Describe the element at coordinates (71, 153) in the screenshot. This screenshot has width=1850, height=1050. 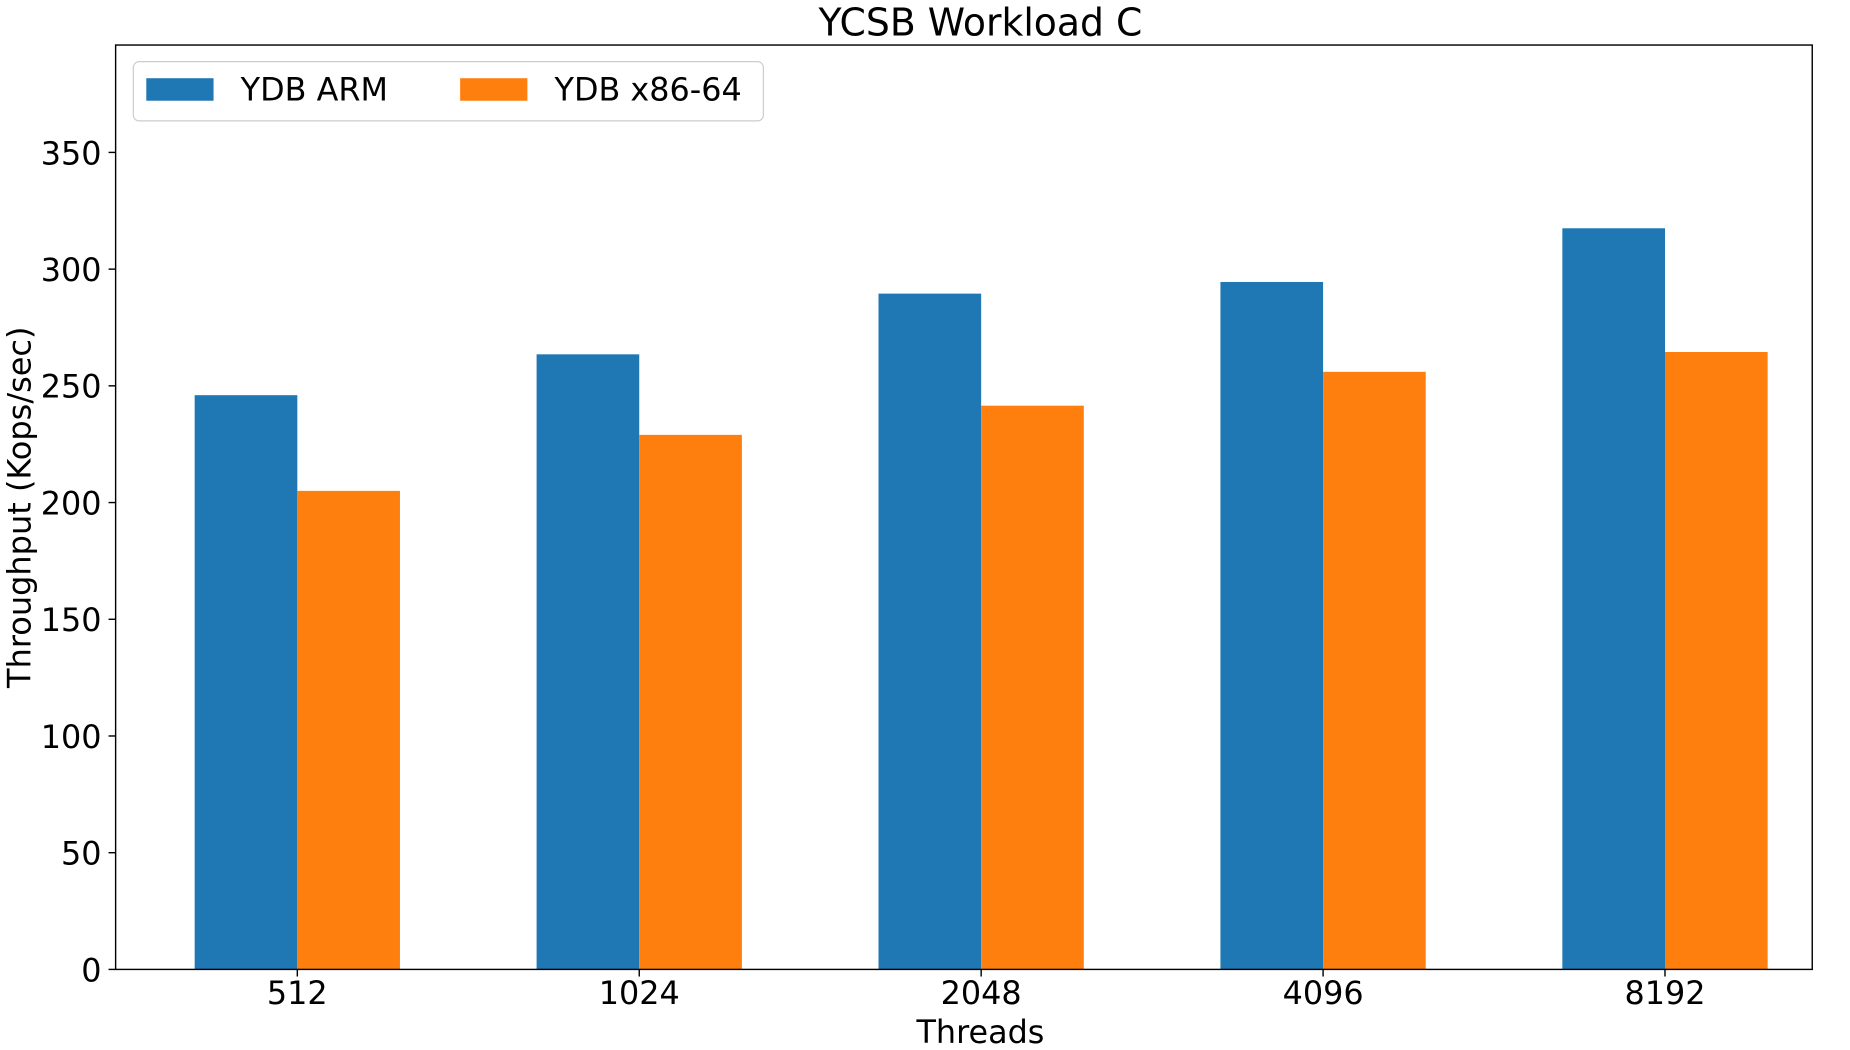
I see `y-tick-label: 350` at that location.